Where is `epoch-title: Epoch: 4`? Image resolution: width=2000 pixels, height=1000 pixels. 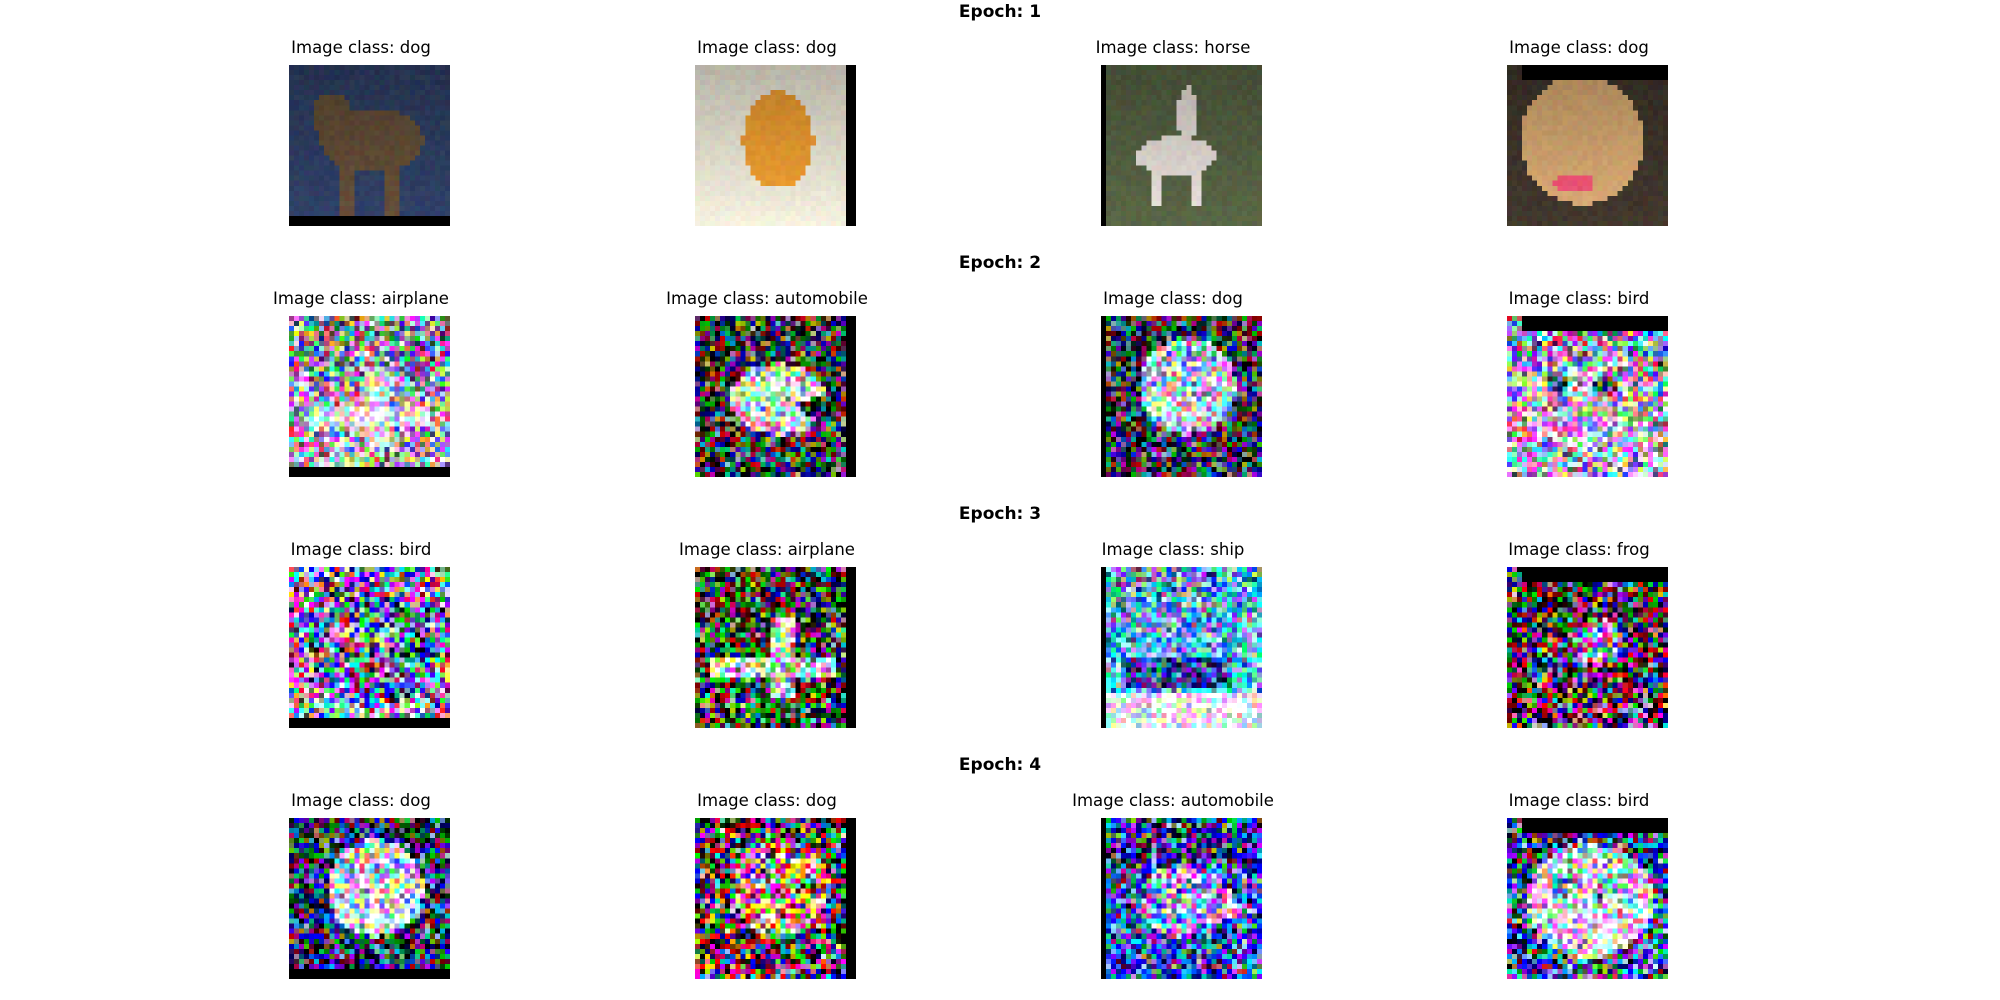 epoch-title: Epoch: 4 is located at coordinates (1000, 765).